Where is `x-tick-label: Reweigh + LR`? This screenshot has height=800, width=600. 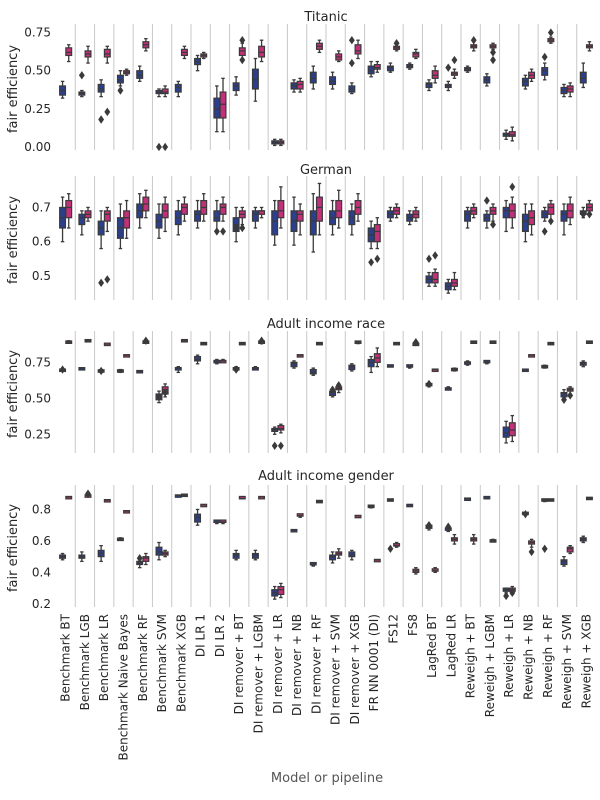 x-tick-label: Reweigh + LR is located at coordinates (509, 656).